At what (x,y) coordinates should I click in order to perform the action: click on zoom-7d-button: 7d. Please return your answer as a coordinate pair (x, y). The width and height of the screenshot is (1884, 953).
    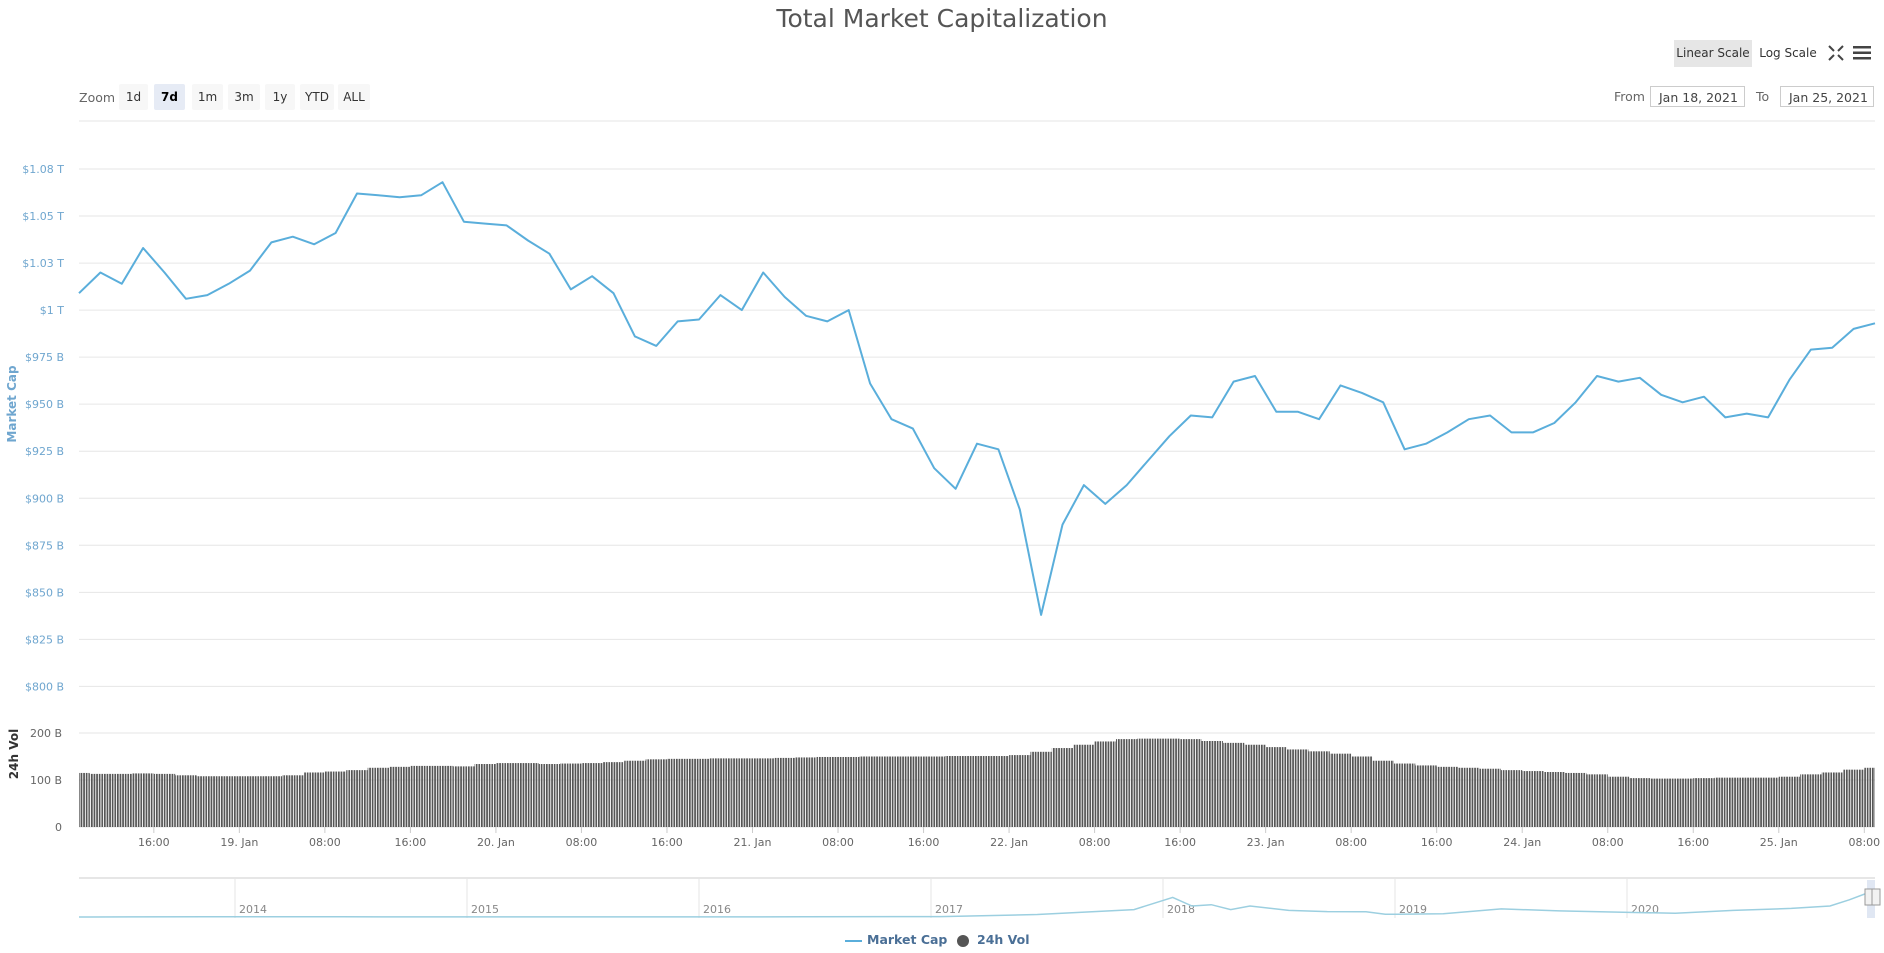
    Looking at the image, I should click on (169, 97).